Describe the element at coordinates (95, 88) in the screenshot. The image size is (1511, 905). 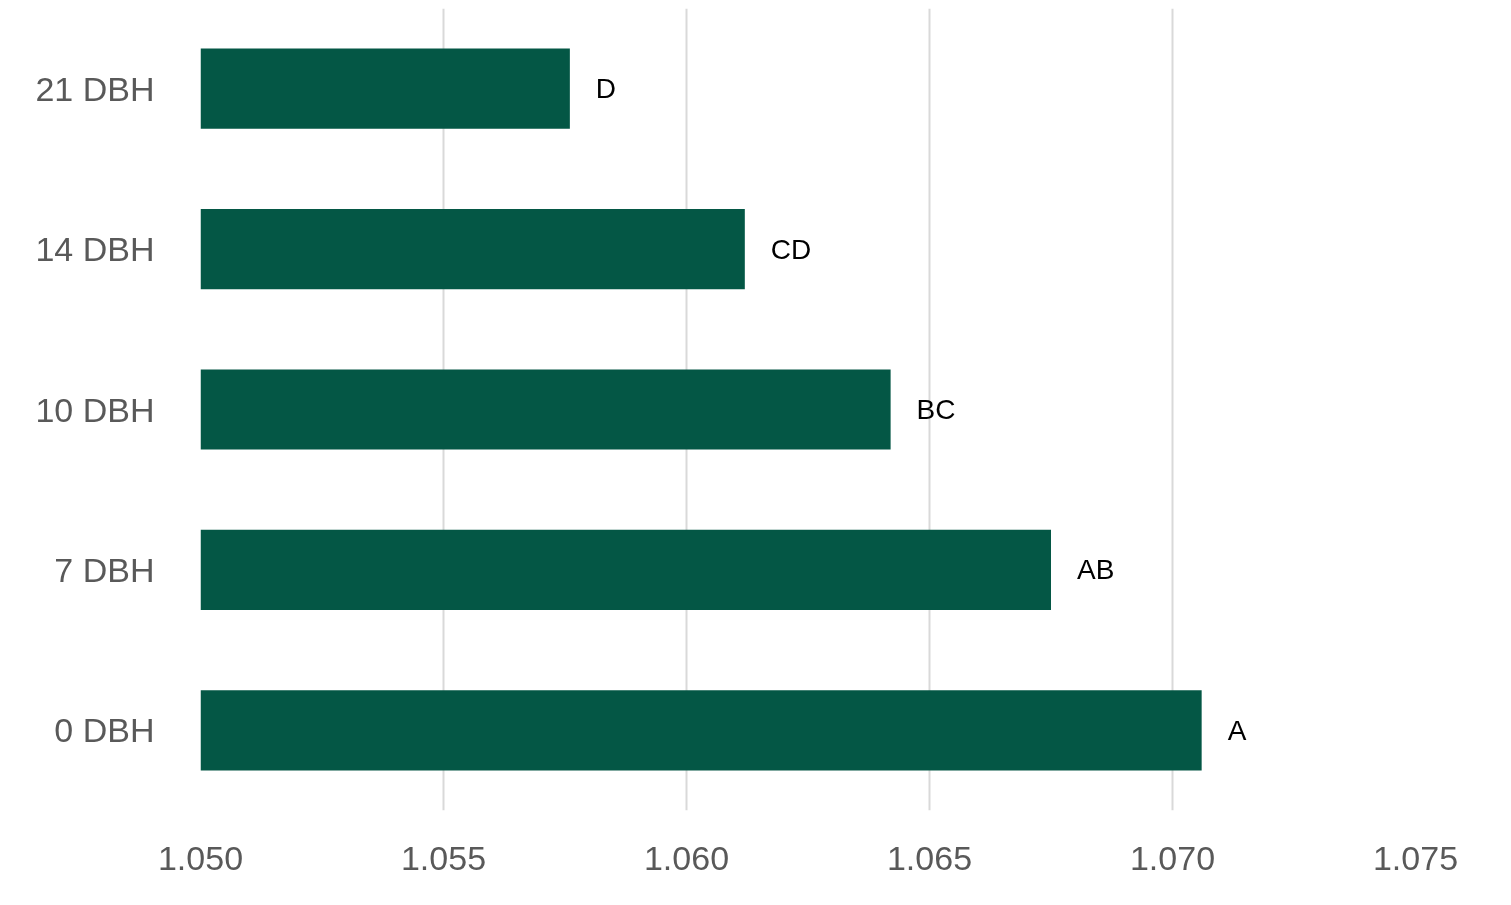
I see `y-tick-label: 21 DBH` at that location.